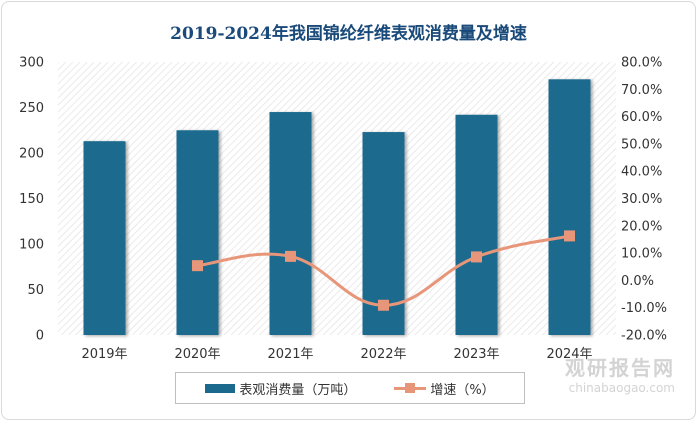 The height and width of the screenshot is (421, 697). I want to click on right-tick-label: 60.0%, so click(641, 117).